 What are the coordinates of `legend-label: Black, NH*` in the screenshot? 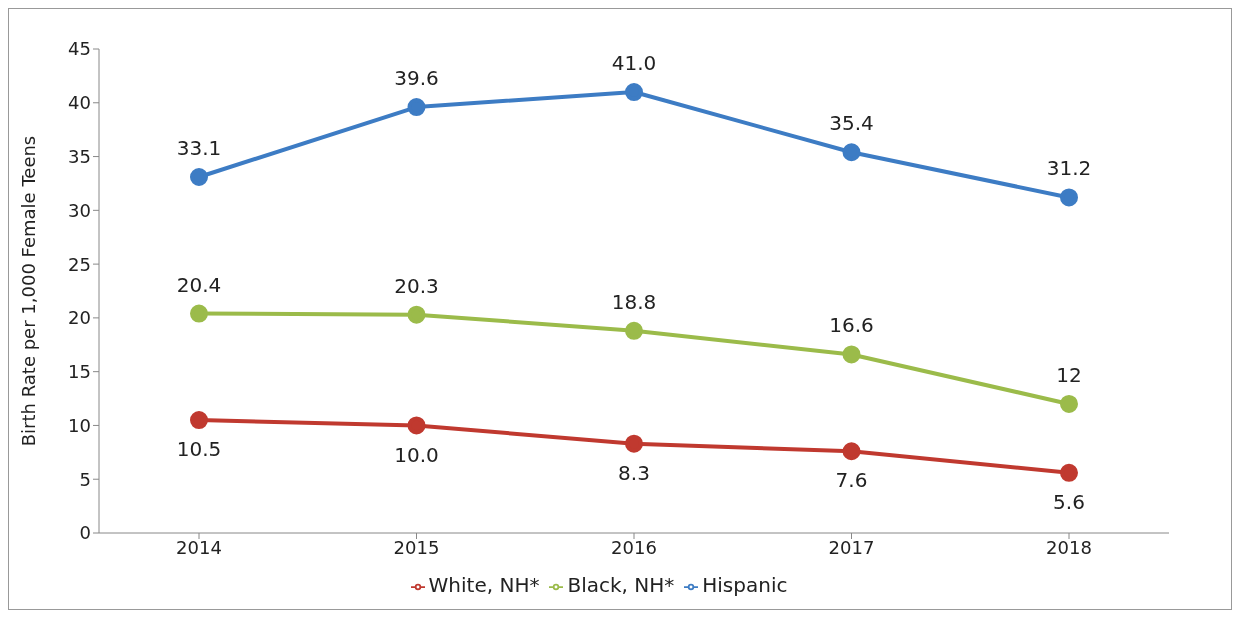 It's located at (621, 585).